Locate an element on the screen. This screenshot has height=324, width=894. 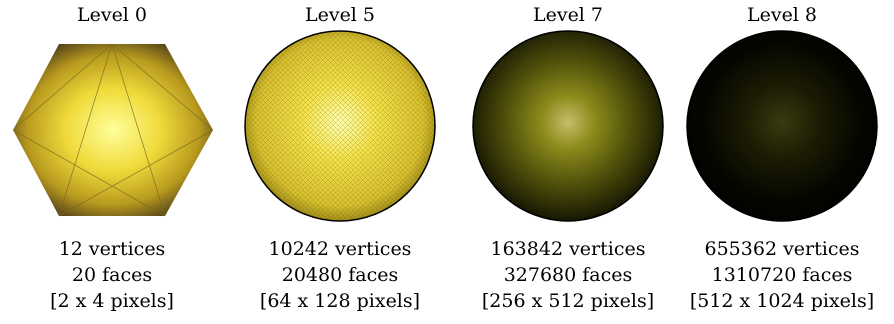
vertex-count: 163842 vertices is located at coordinates (568, 249).